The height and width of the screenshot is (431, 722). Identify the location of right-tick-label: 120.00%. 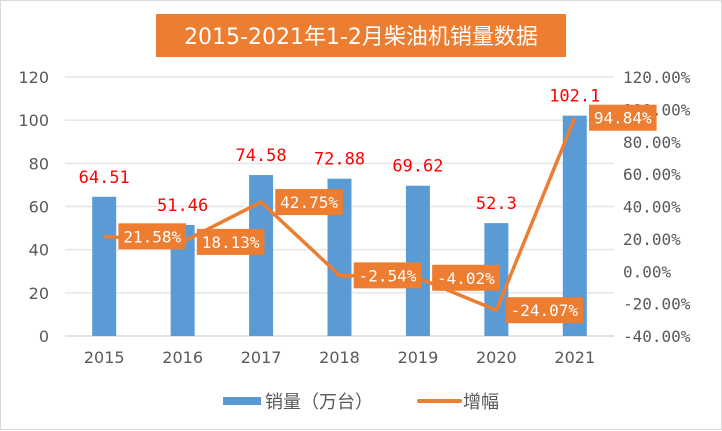
(657, 77).